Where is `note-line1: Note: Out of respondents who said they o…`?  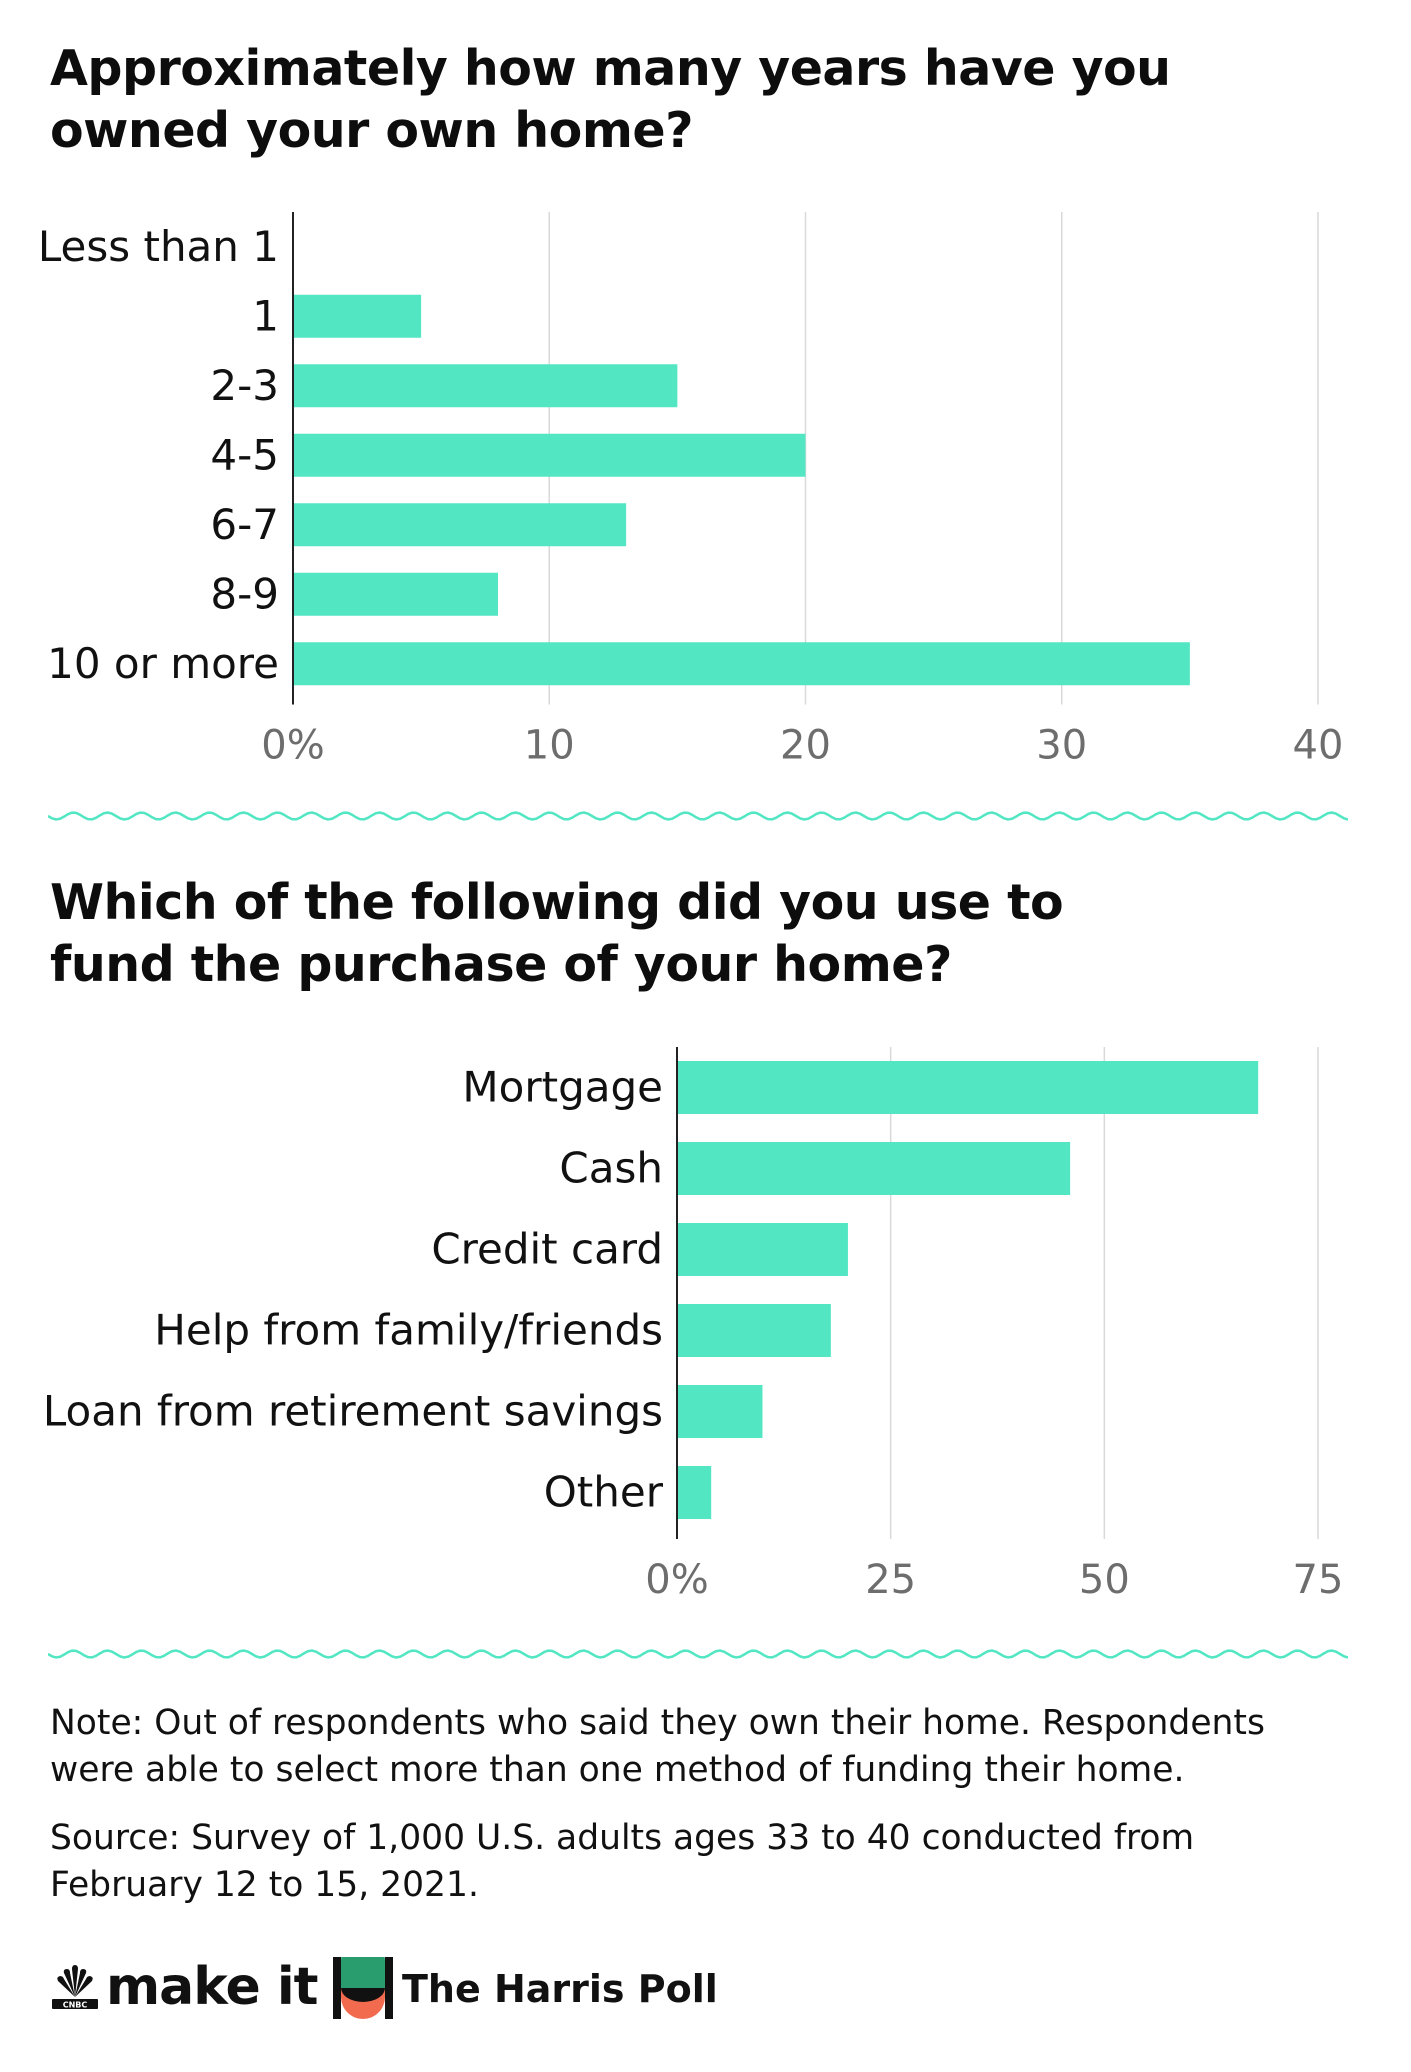 note-line1: Note: Out of respondents who said they o… is located at coordinates (657, 1723).